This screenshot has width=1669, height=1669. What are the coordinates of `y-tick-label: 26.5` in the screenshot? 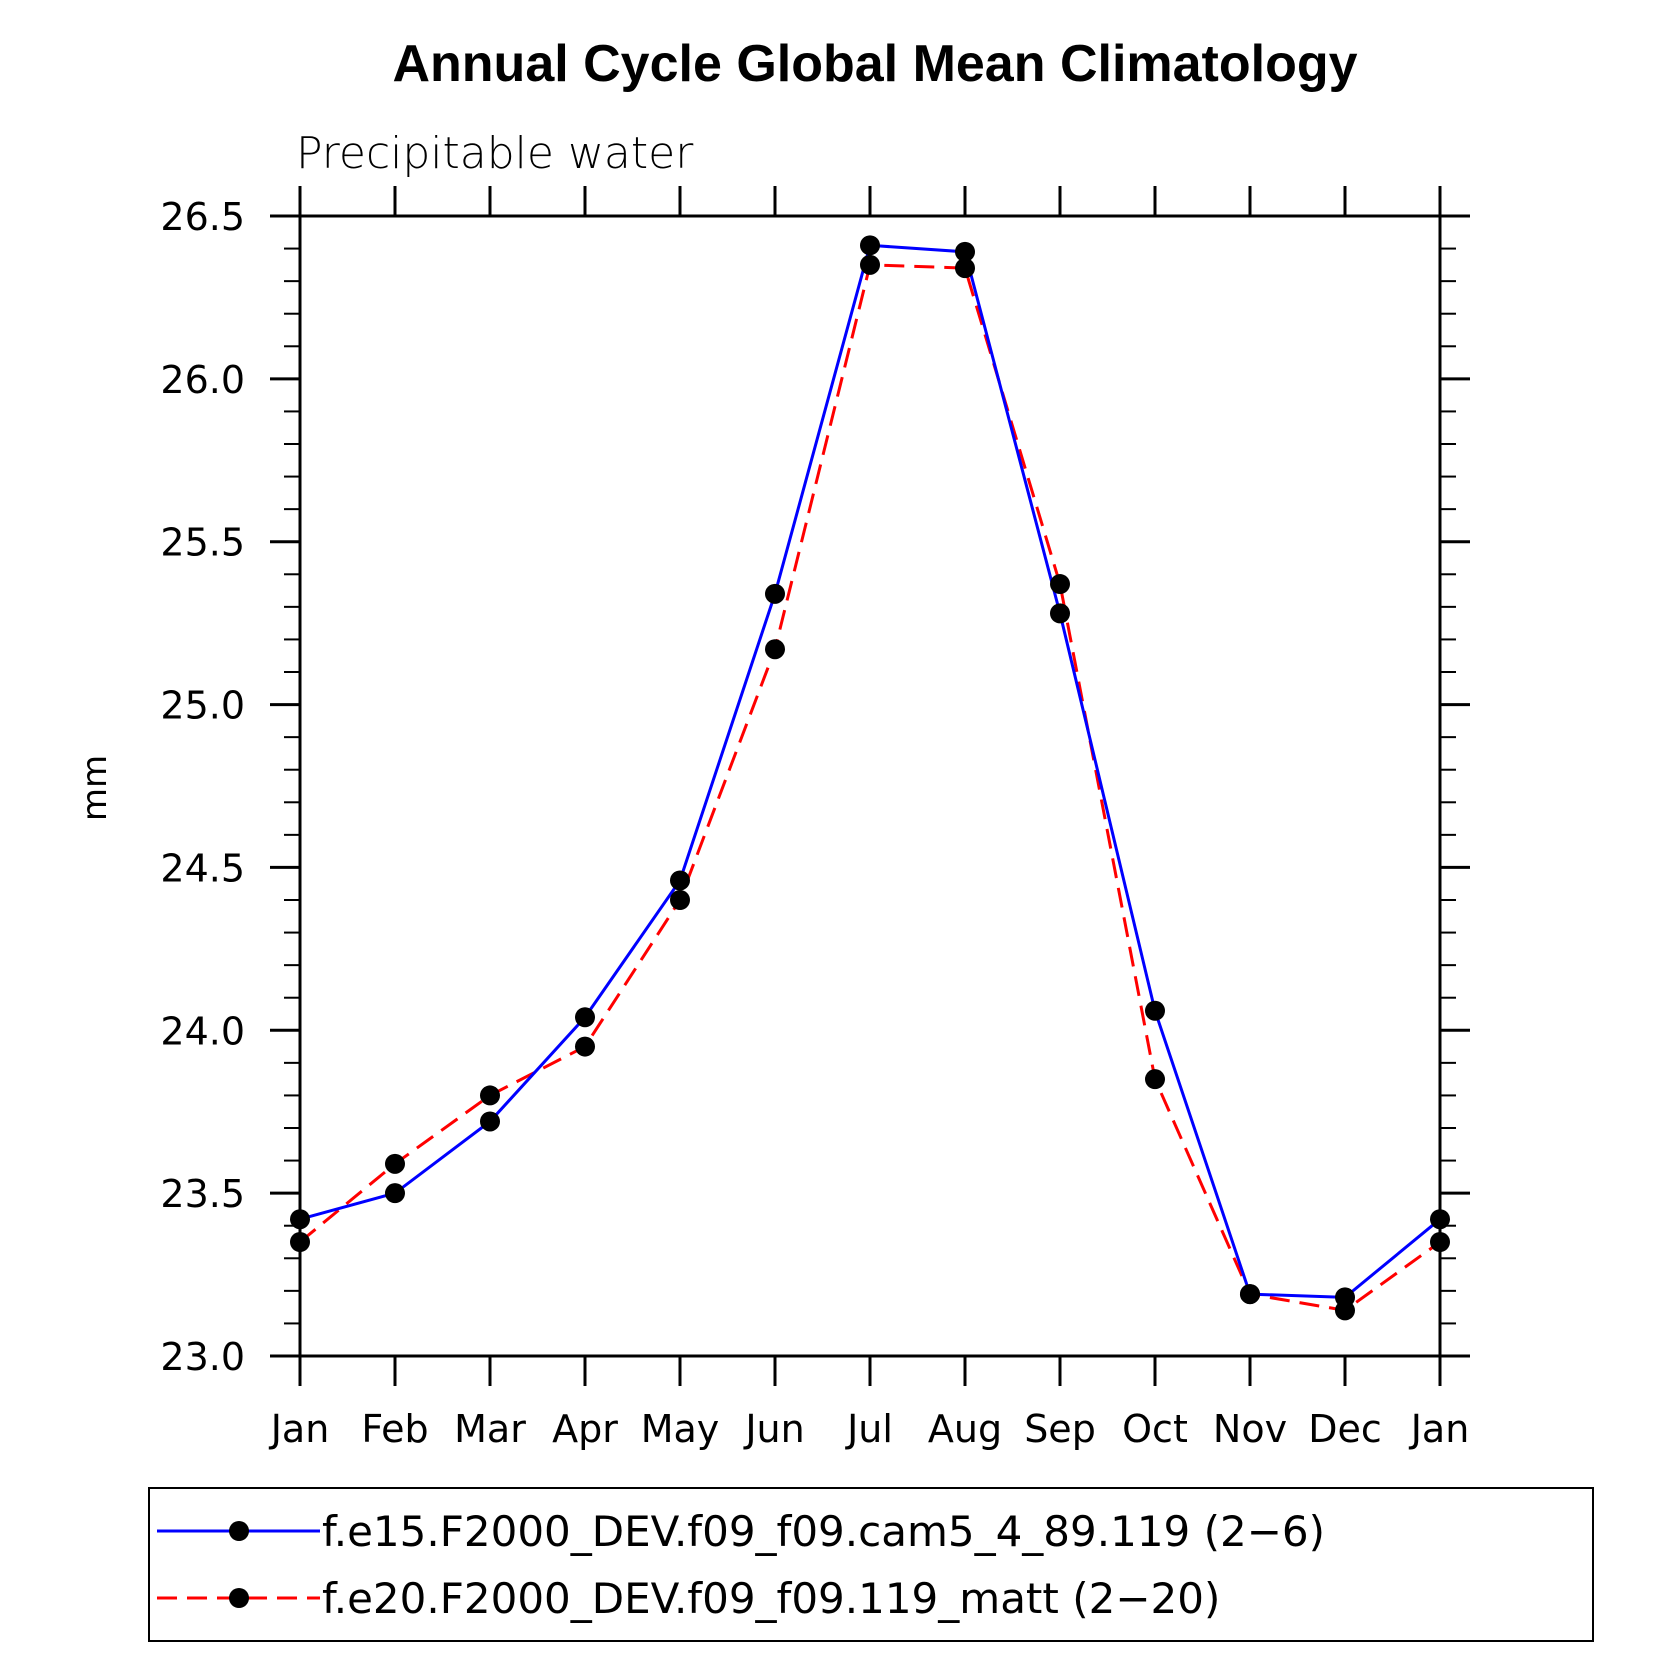 It's located at (202, 217).